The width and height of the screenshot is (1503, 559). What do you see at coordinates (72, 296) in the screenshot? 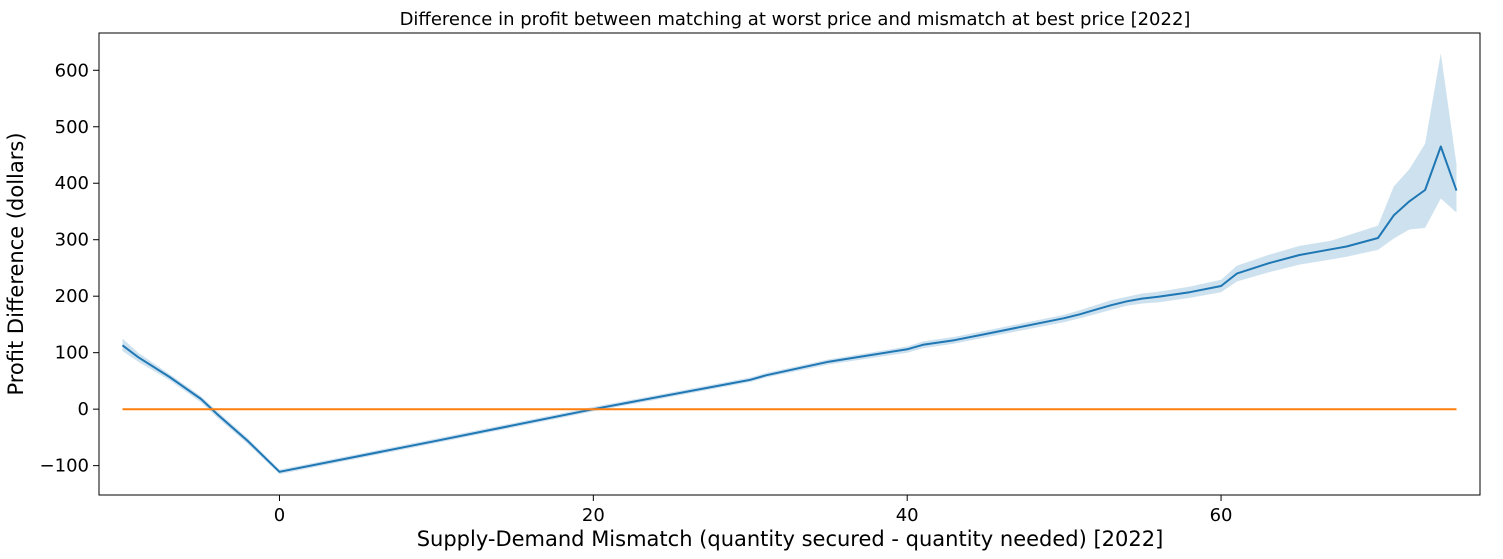
I see `y-tick-label: 200` at bounding box center [72, 296].